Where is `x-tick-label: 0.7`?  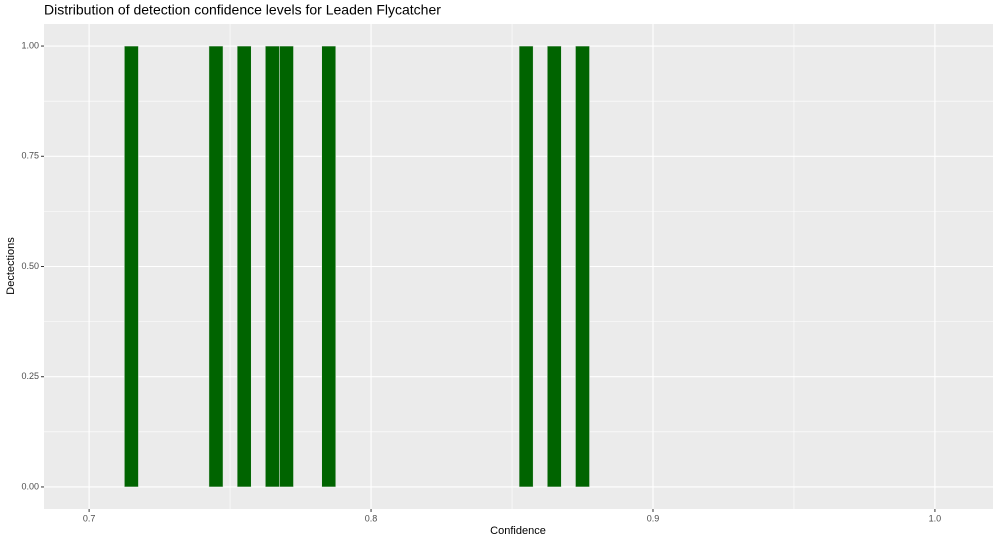 x-tick-label: 0.7 is located at coordinates (89, 518).